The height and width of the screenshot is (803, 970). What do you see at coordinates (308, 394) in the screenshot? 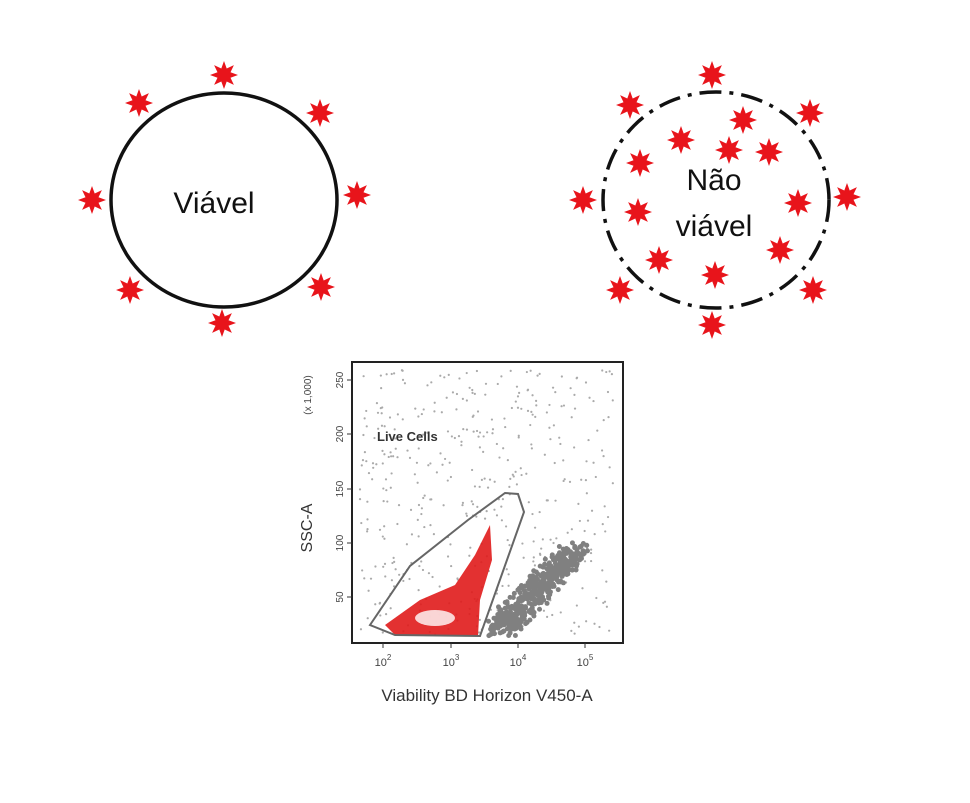
I see `y-axis-multiplier: (x 1,000)` at bounding box center [308, 394].